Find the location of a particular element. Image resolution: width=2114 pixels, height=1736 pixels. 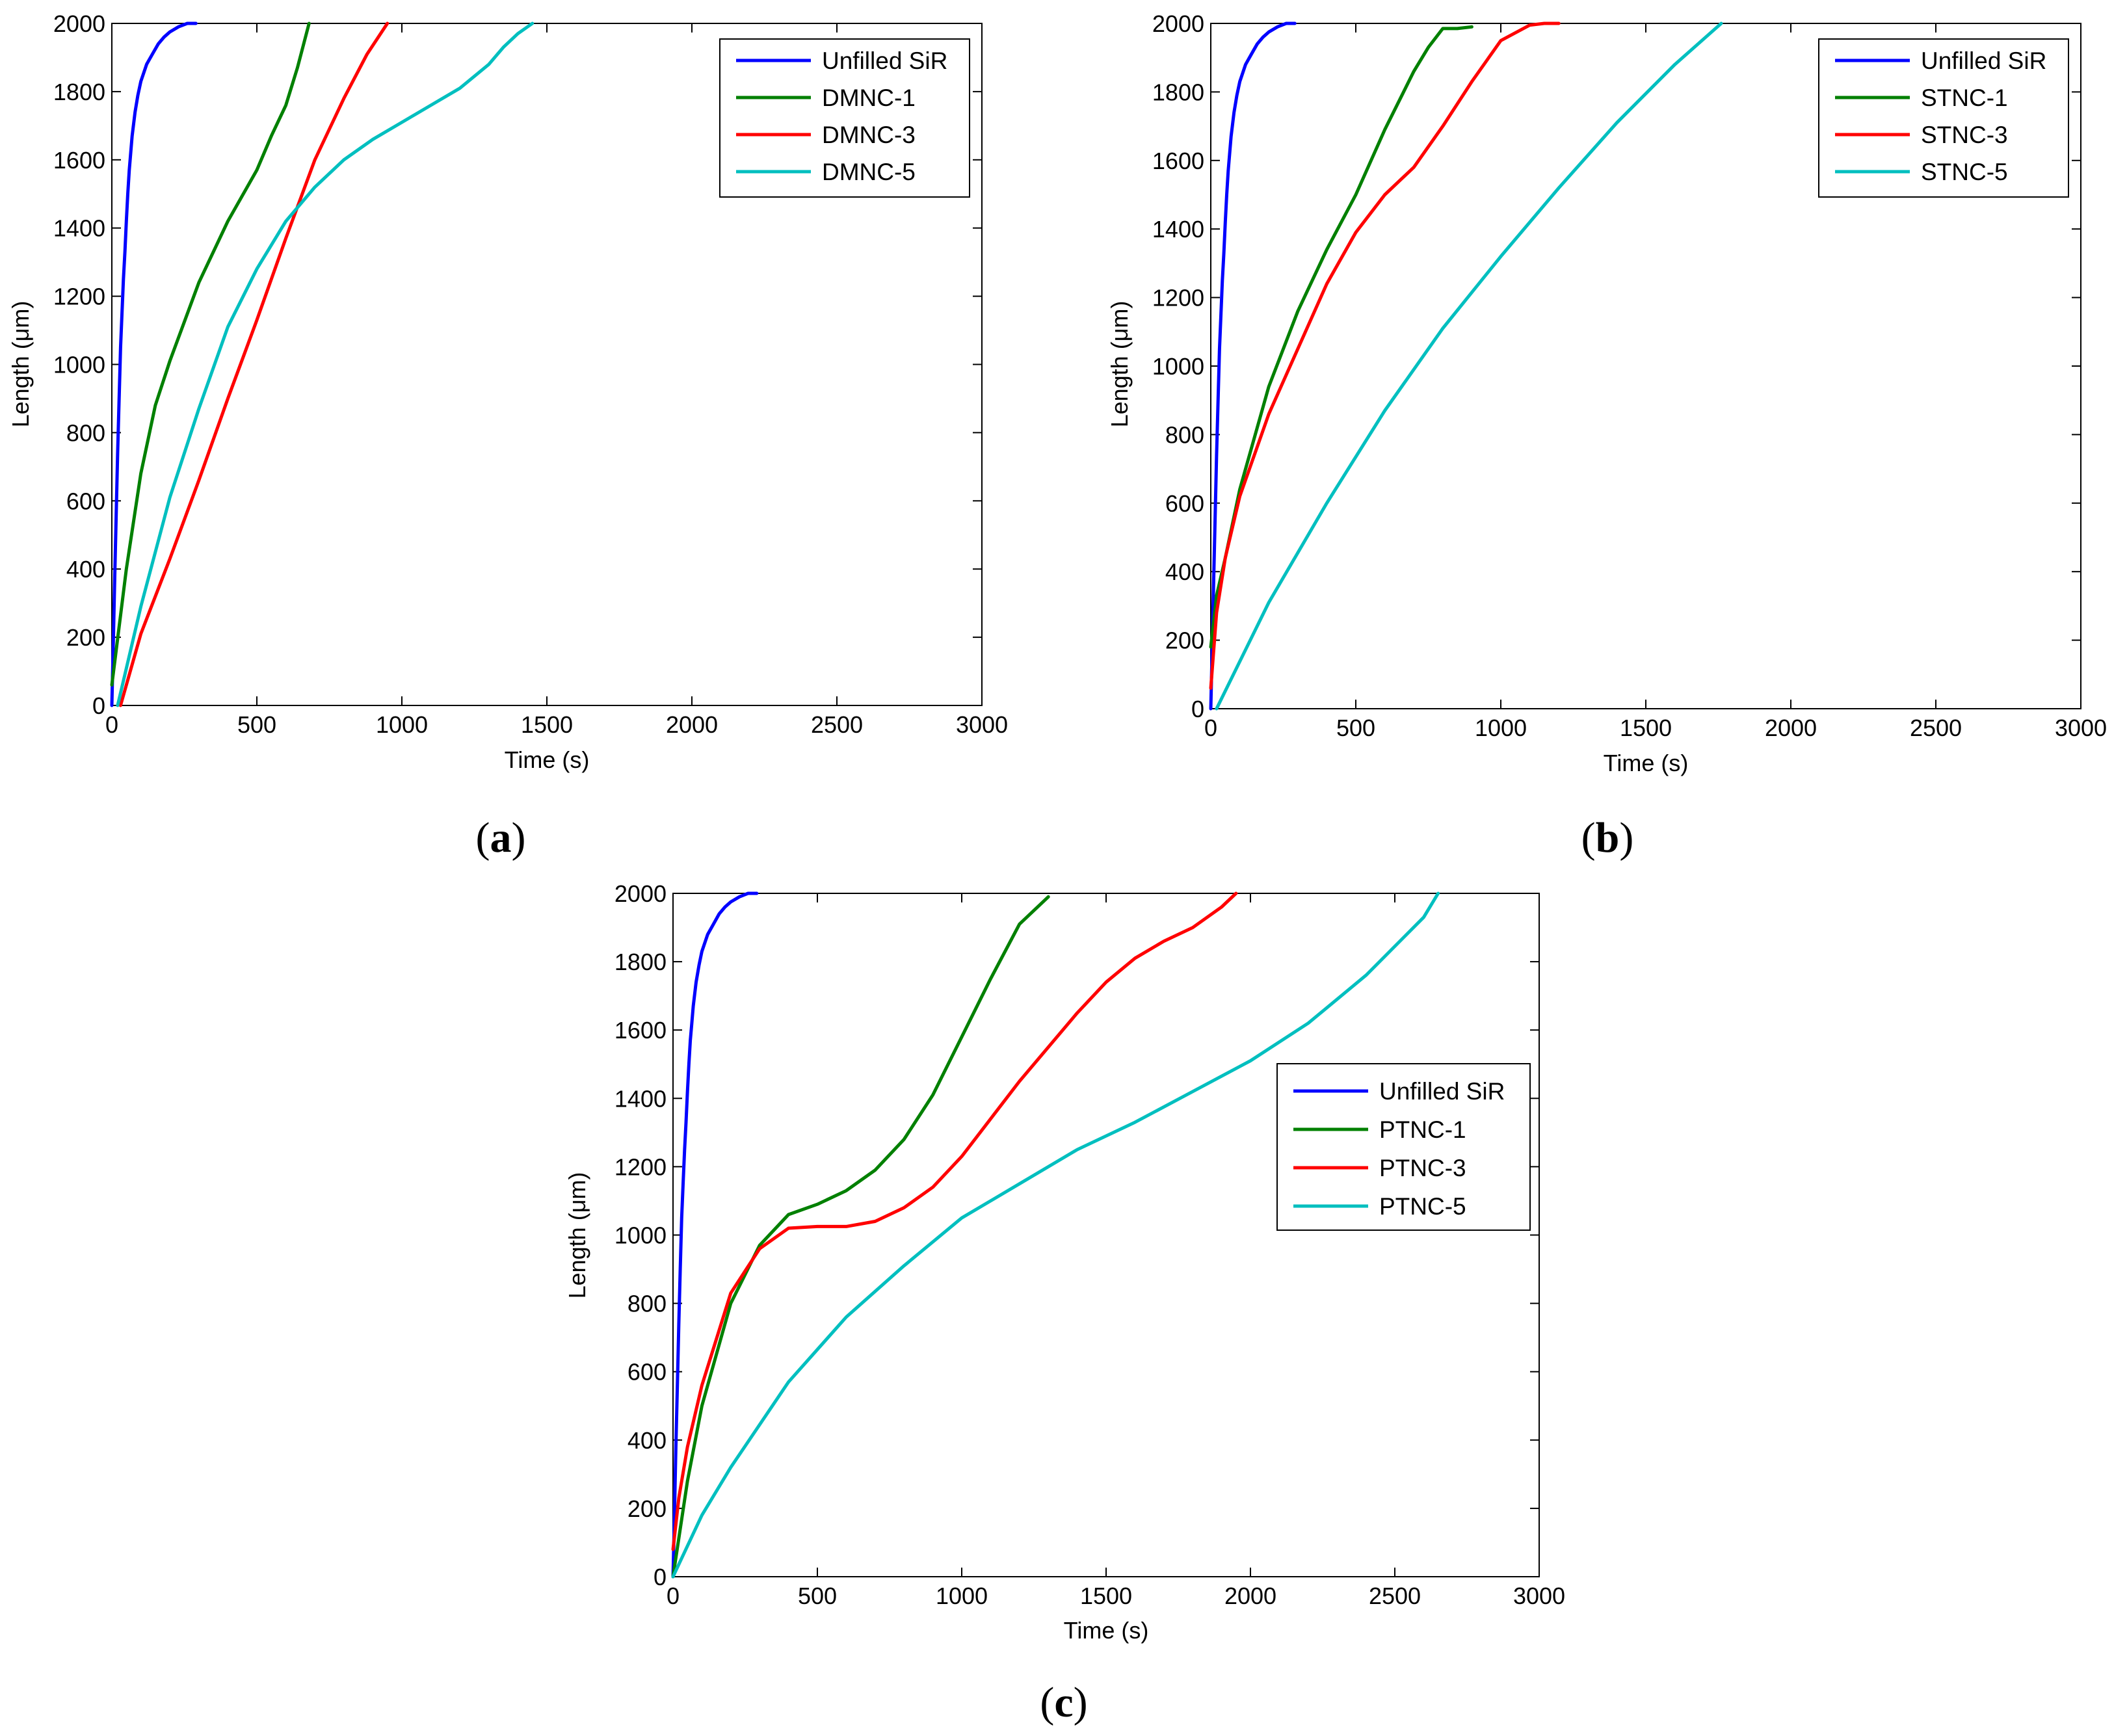

legend-label: STNC-3 is located at coordinates (1965, 135).